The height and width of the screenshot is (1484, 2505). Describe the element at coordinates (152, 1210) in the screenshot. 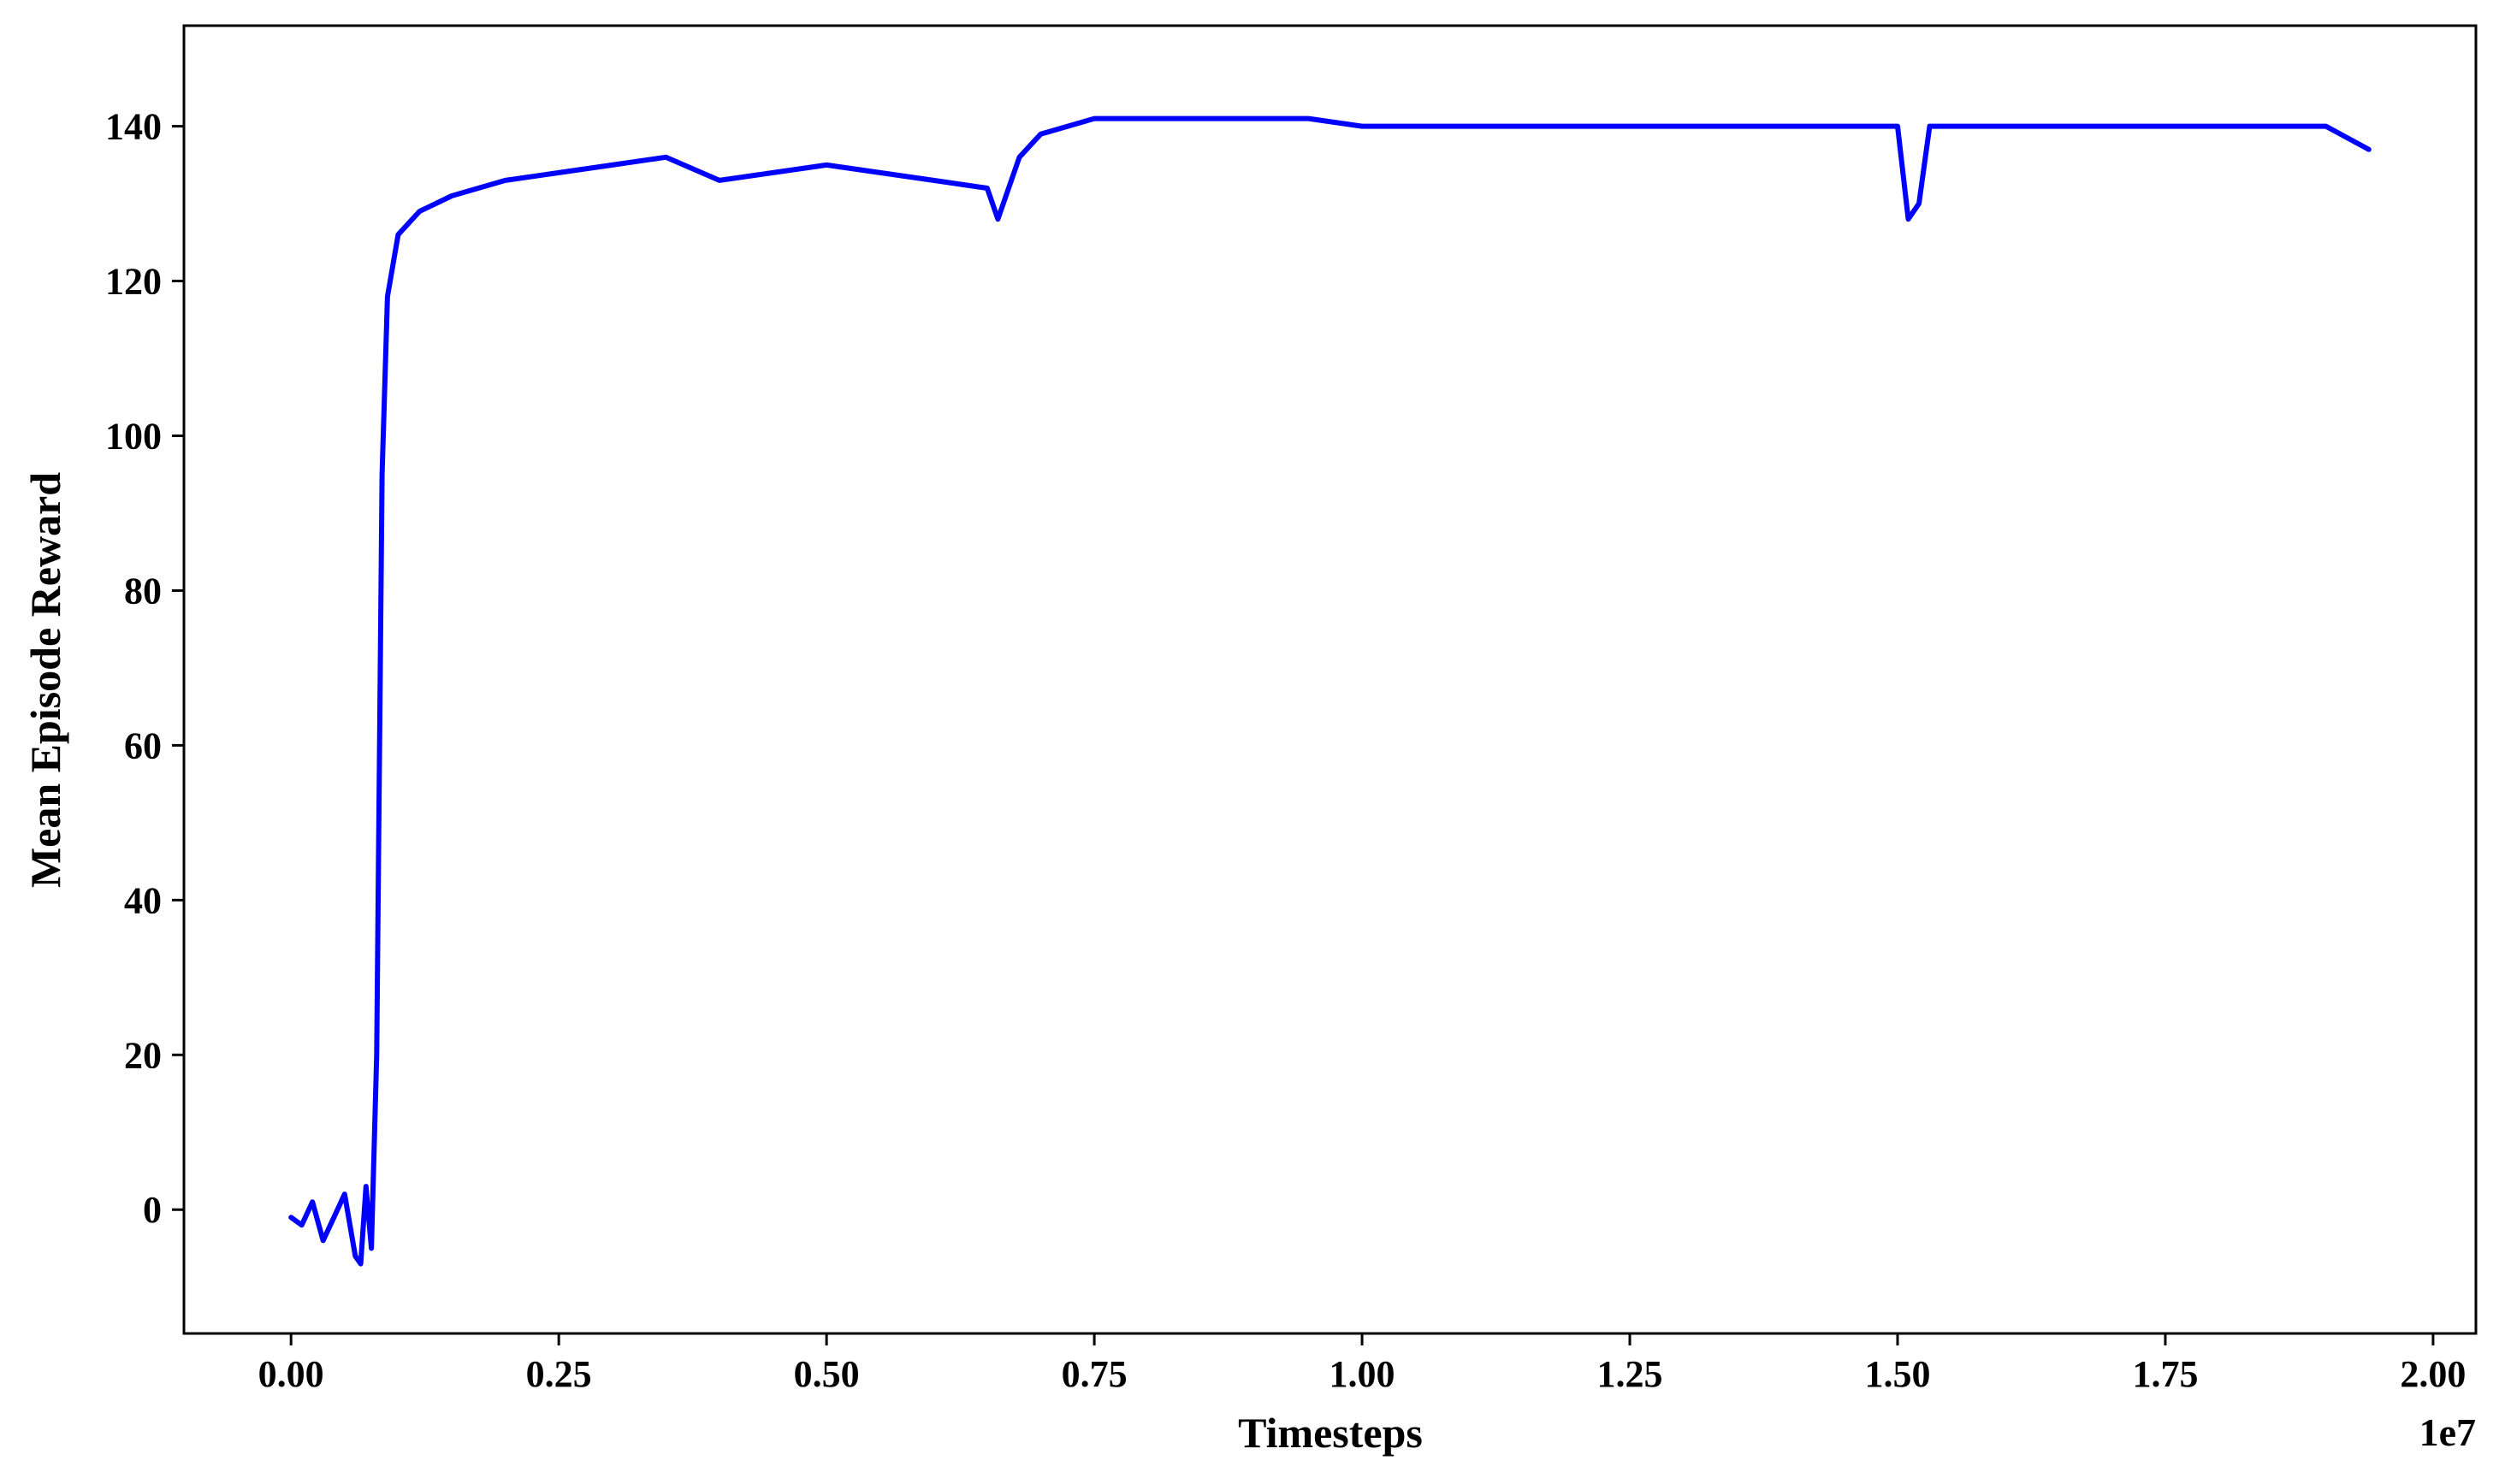

I see `y-tick-label: 0` at that location.